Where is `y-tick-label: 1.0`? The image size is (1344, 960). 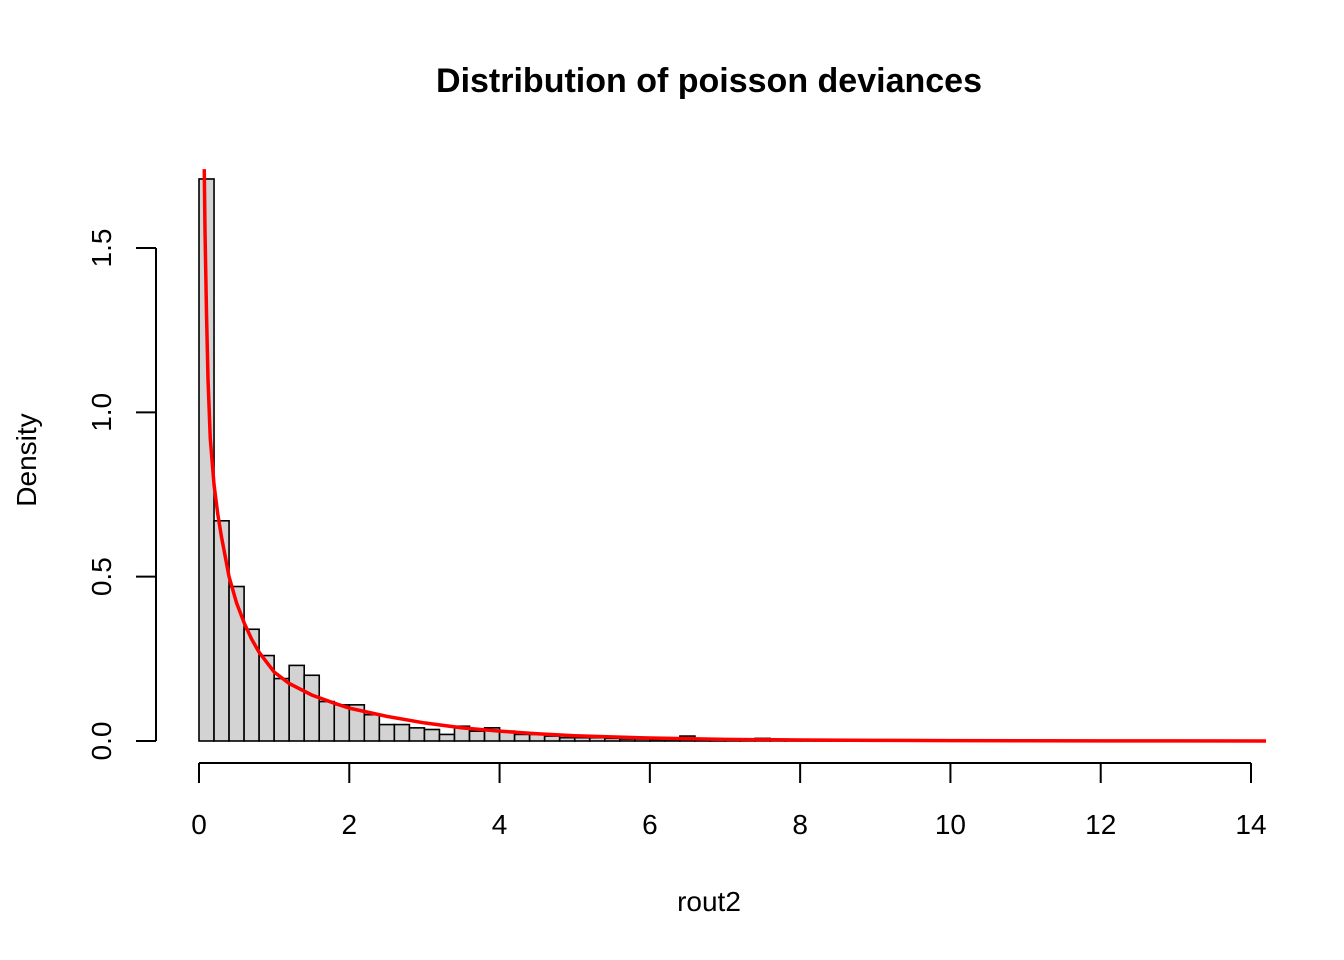 y-tick-label: 1.0 is located at coordinates (101, 412).